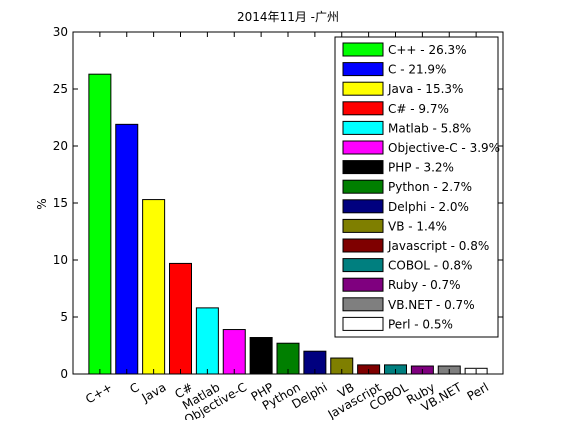  What do you see at coordinates (60, 146) in the screenshot?
I see `y-tick-label: 20` at bounding box center [60, 146].